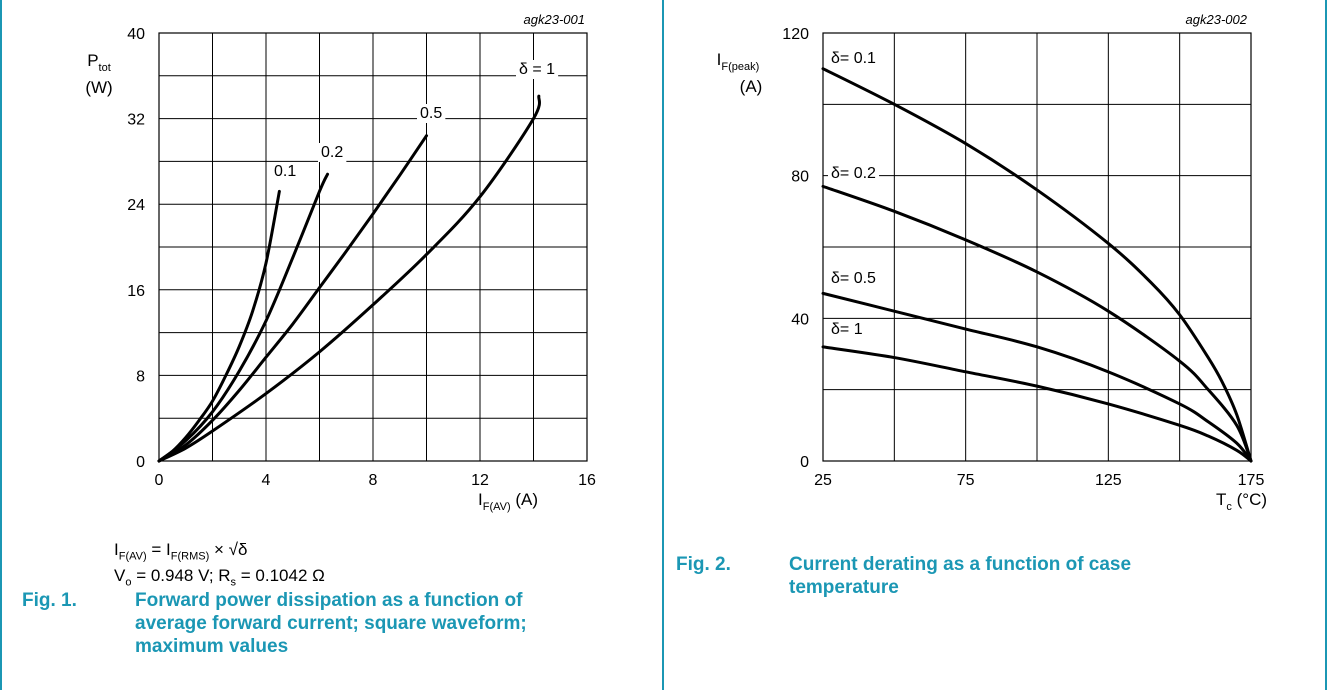 This screenshot has width=1328, height=690. Describe the element at coordinates (800, 177) in the screenshot. I see `y-tick-label: 80` at that location.